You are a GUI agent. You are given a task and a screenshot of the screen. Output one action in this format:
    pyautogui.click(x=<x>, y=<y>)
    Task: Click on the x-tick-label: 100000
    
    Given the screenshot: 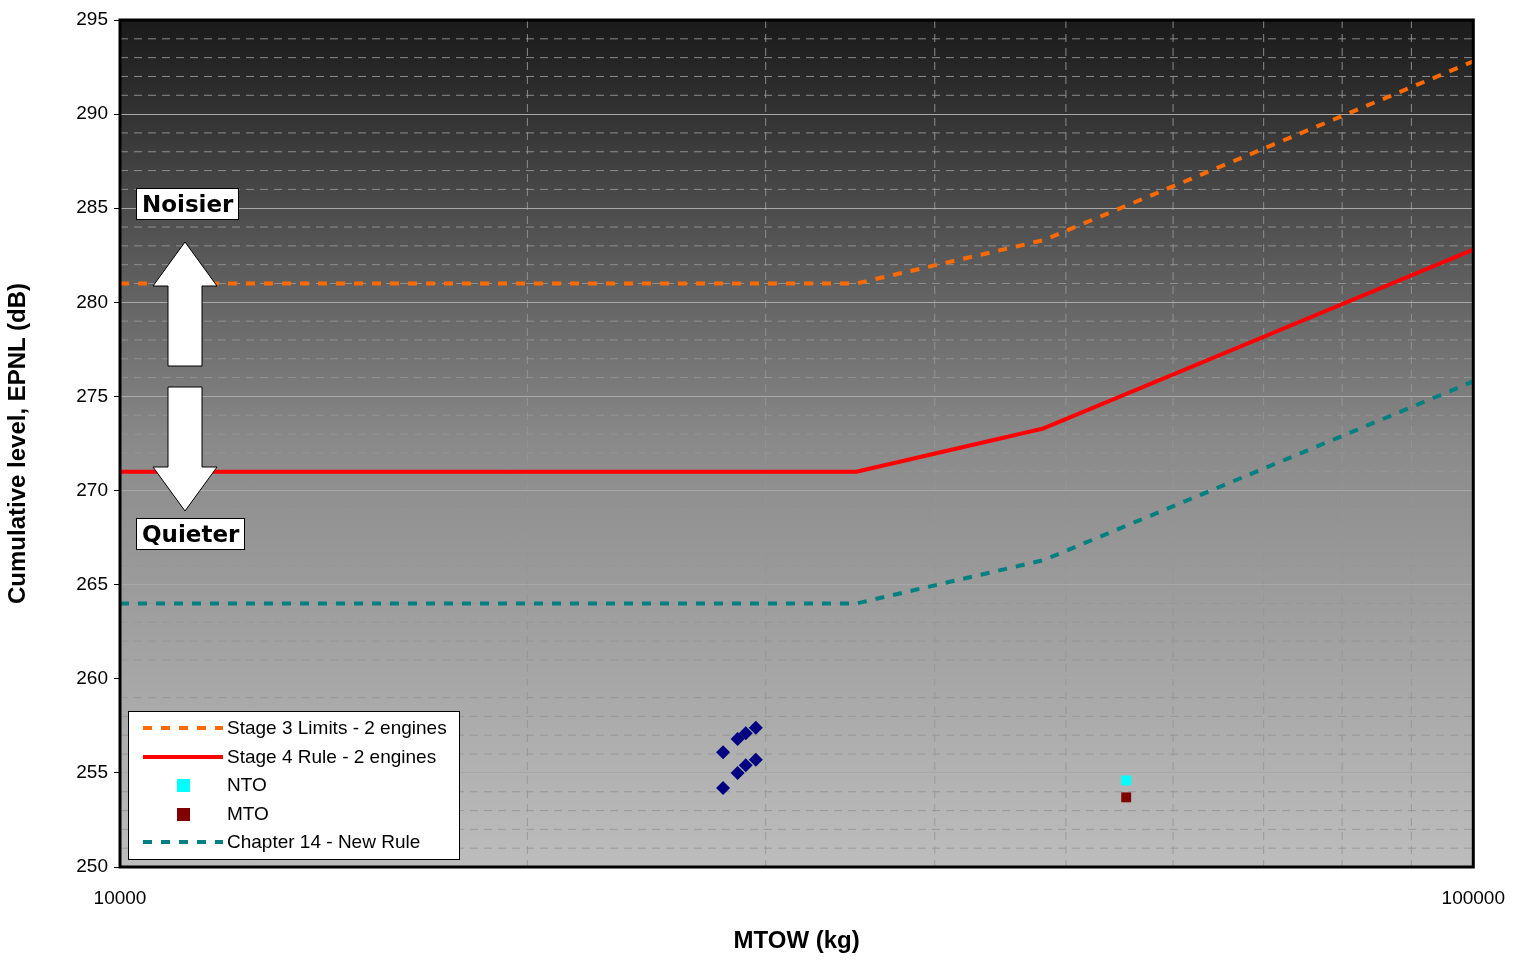 What is the action you would take?
    pyautogui.click(x=1473, y=897)
    